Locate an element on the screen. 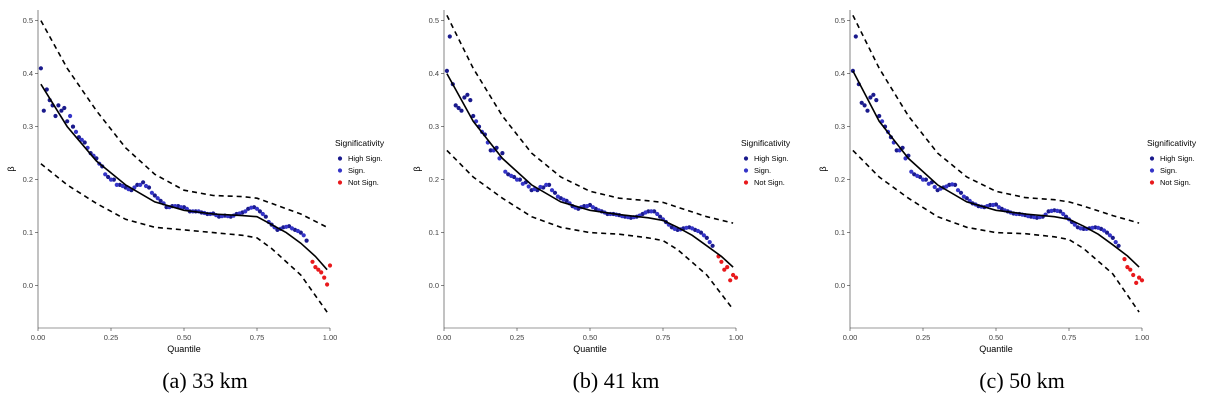 The height and width of the screenshot is (410, 1218). x-tick-label: 0.25 is located at coordinates (923, 337).